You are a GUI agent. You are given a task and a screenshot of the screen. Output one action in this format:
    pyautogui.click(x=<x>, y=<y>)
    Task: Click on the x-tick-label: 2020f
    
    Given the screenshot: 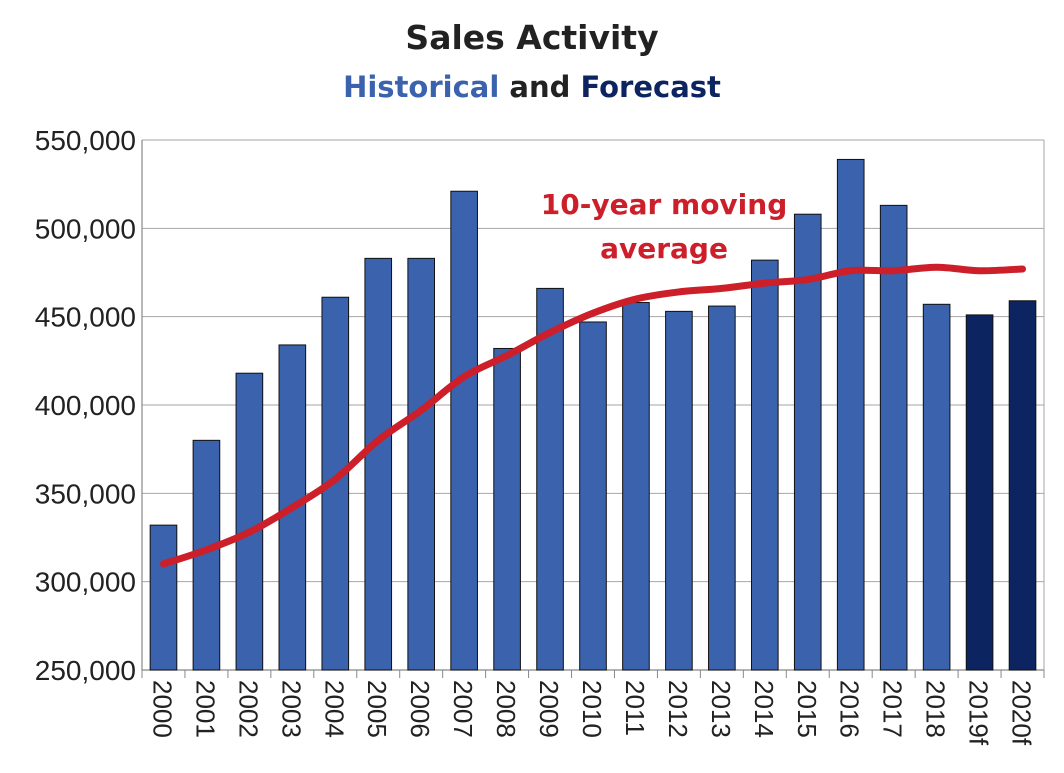 What is the action you would take?
    pyautogui.click(x=1022, y=713)
    